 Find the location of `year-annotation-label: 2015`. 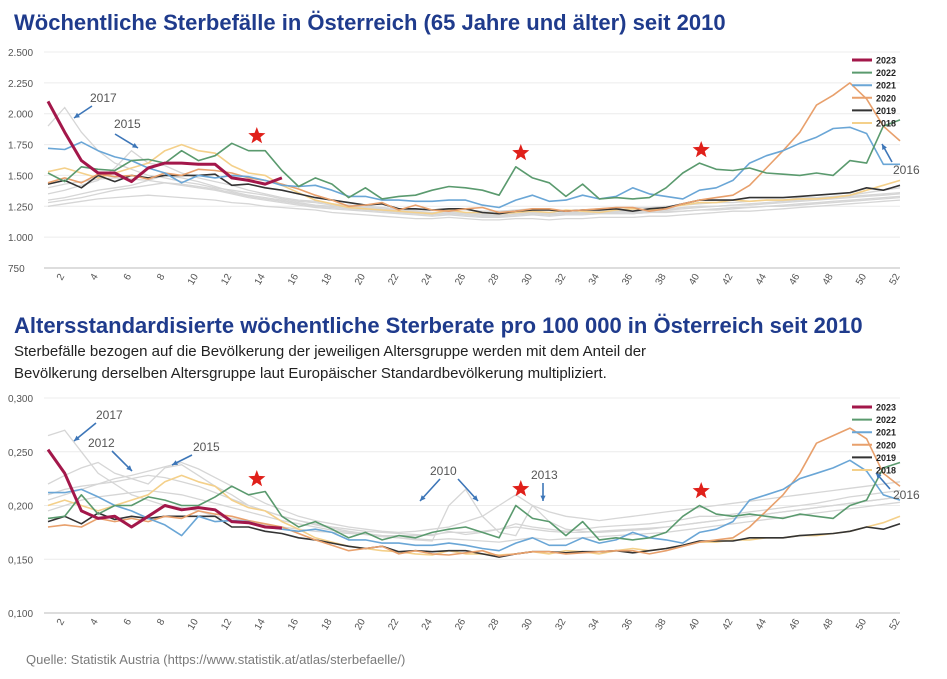

year-annotation-label: 2015 is located at coordinates (206, 447).